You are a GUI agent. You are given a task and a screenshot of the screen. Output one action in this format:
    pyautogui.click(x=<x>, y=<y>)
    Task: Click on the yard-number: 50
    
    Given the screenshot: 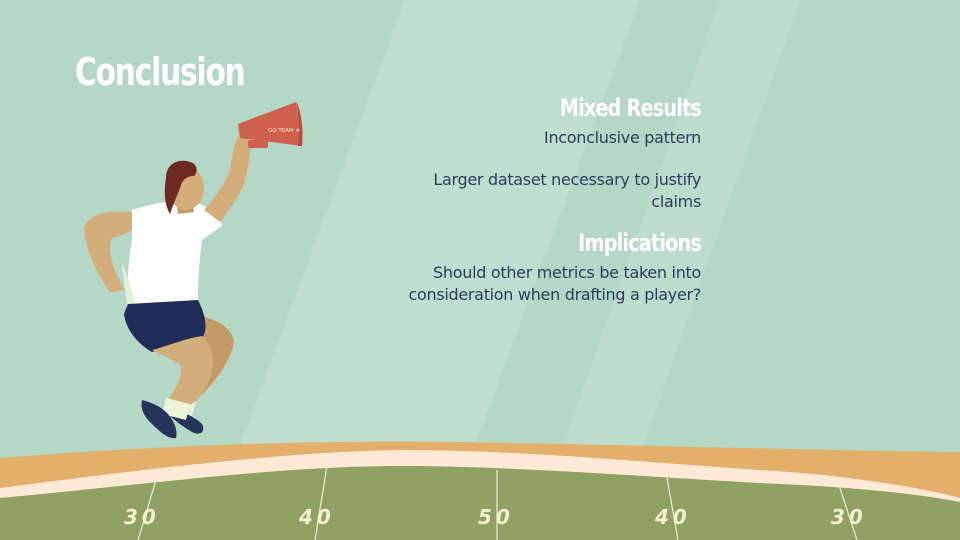 What is the action you would take?
    pyautogui.click(x=496, y=517)
    